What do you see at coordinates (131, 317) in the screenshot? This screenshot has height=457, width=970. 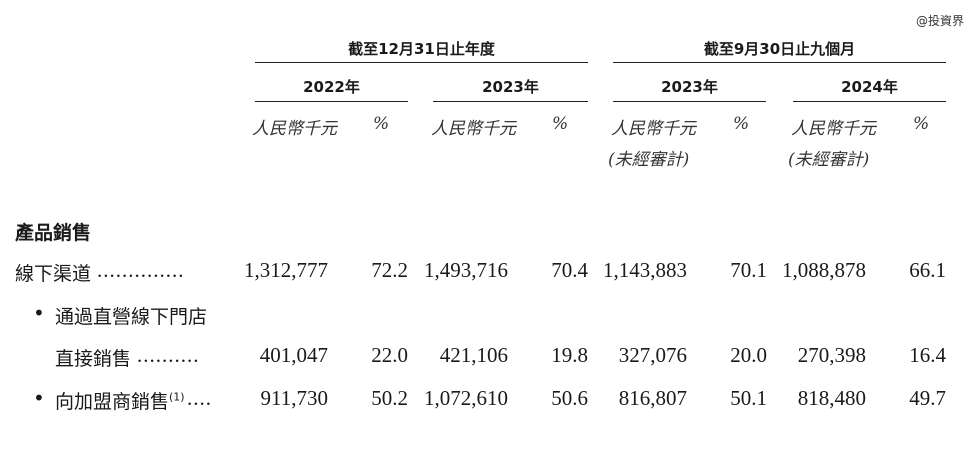 I see `row-label-direct-line1: 通過直營線下門店` at bounding box center [131, 317].